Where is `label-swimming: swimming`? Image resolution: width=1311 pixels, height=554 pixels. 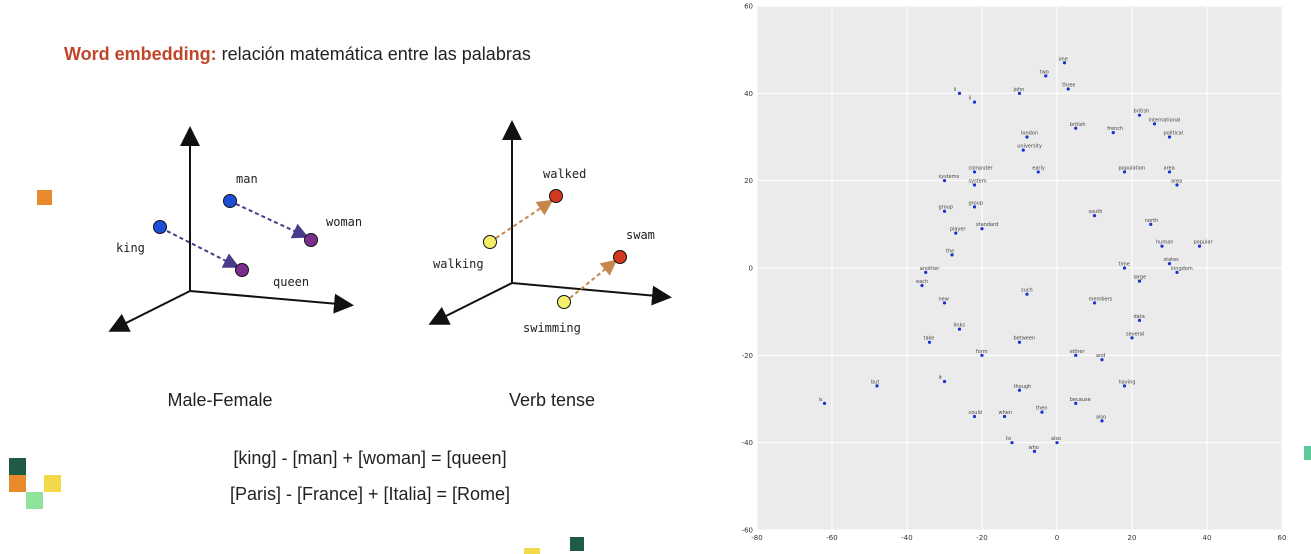
label-swimming: swimming is located at coordinates (552, 328).